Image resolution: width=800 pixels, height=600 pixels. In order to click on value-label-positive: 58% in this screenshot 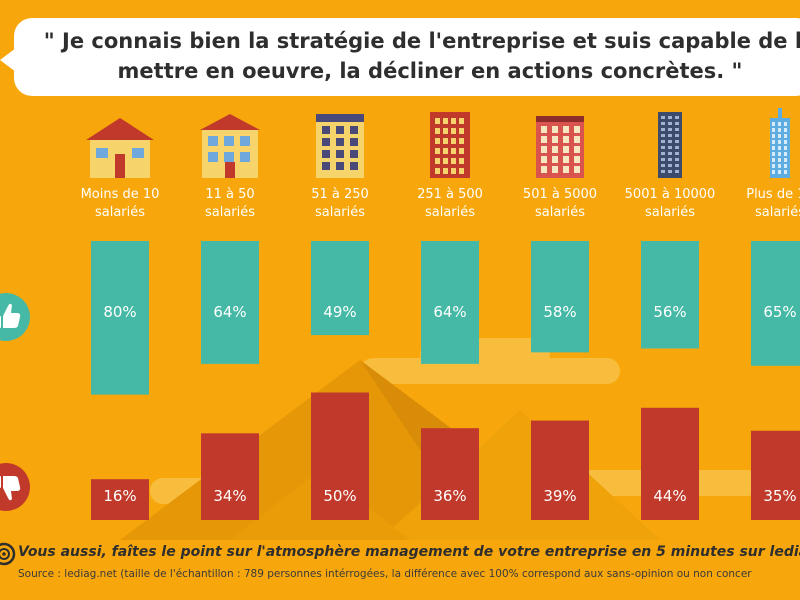, I will do `click(559, 312)`.